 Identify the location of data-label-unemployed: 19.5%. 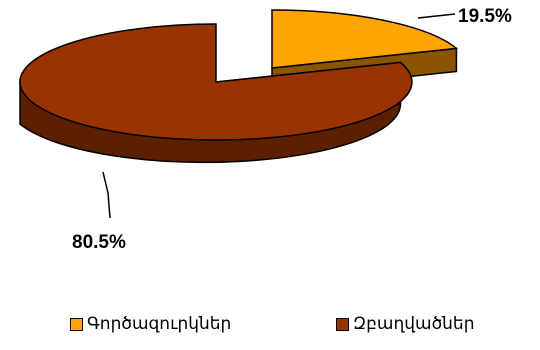
(485, 16).